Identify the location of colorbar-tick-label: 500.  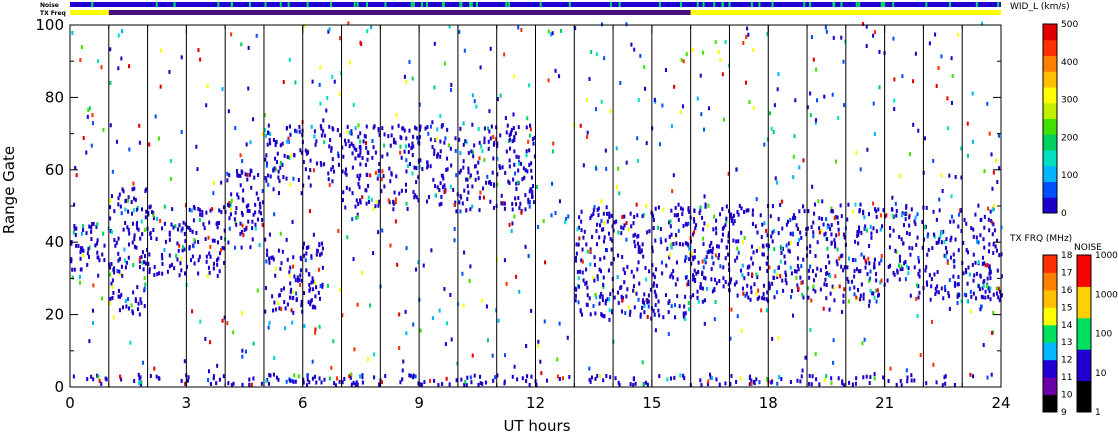
(1069, 25).